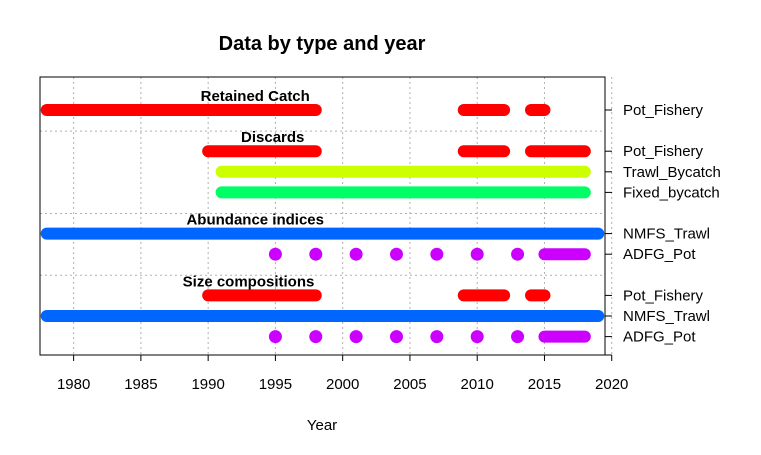 The height and width of the screenshot is (455, 761). Describe the element at coordinates (342, 384) in the screenshot. I see `x-tick-label: 2000` at that location.